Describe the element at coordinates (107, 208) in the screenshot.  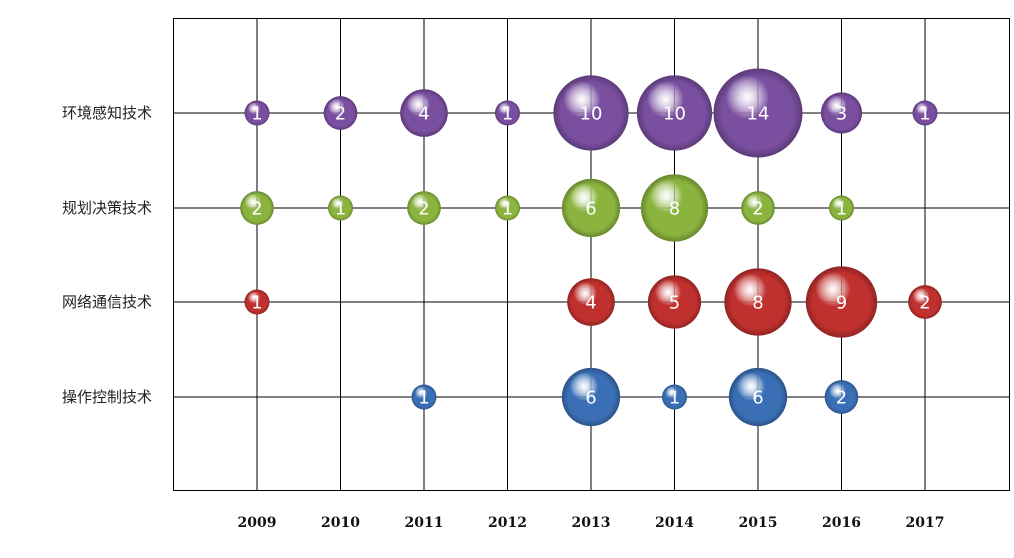
I see `y-tick-label: 规划决策技术` at that location.